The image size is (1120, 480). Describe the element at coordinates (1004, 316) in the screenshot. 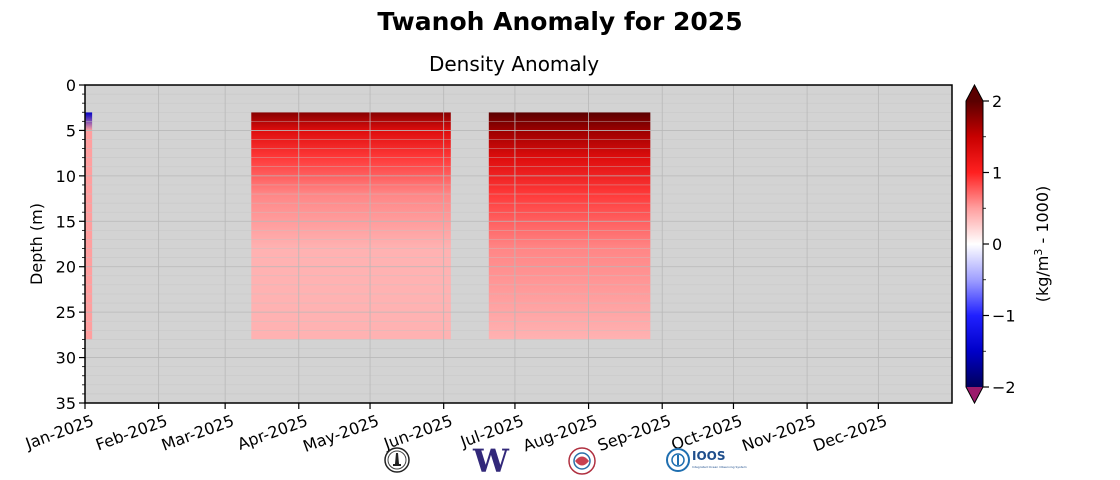

I see `colorbar-tick-label: −1` at that location.